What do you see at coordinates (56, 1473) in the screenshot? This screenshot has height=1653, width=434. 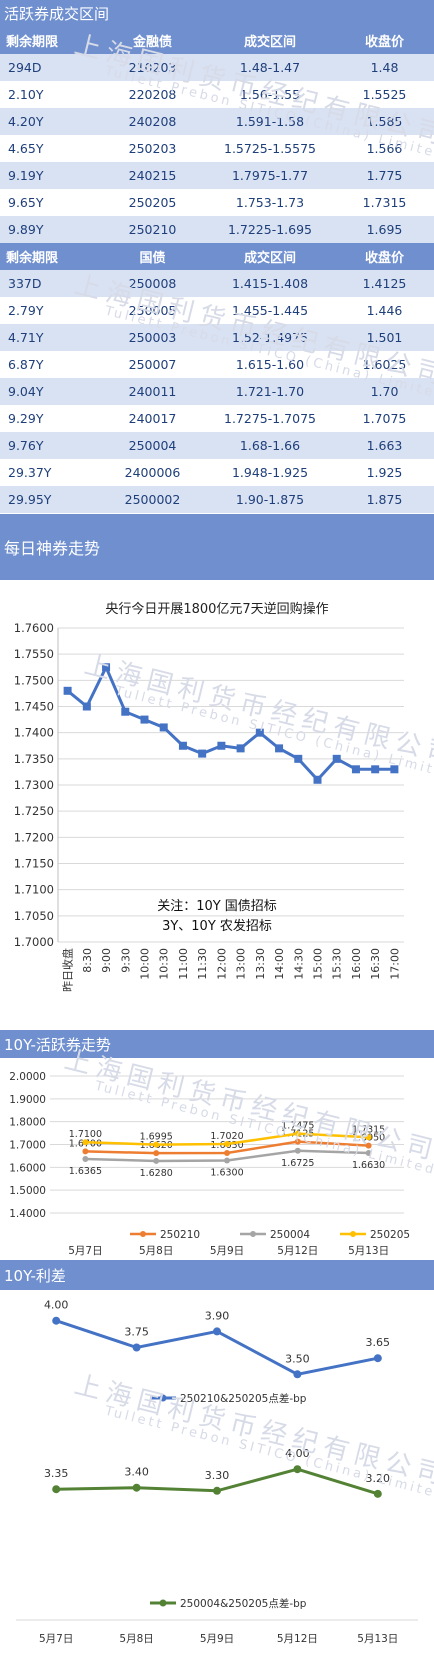 I see `data-label: 3.35` at bounding box center [56, 1473].